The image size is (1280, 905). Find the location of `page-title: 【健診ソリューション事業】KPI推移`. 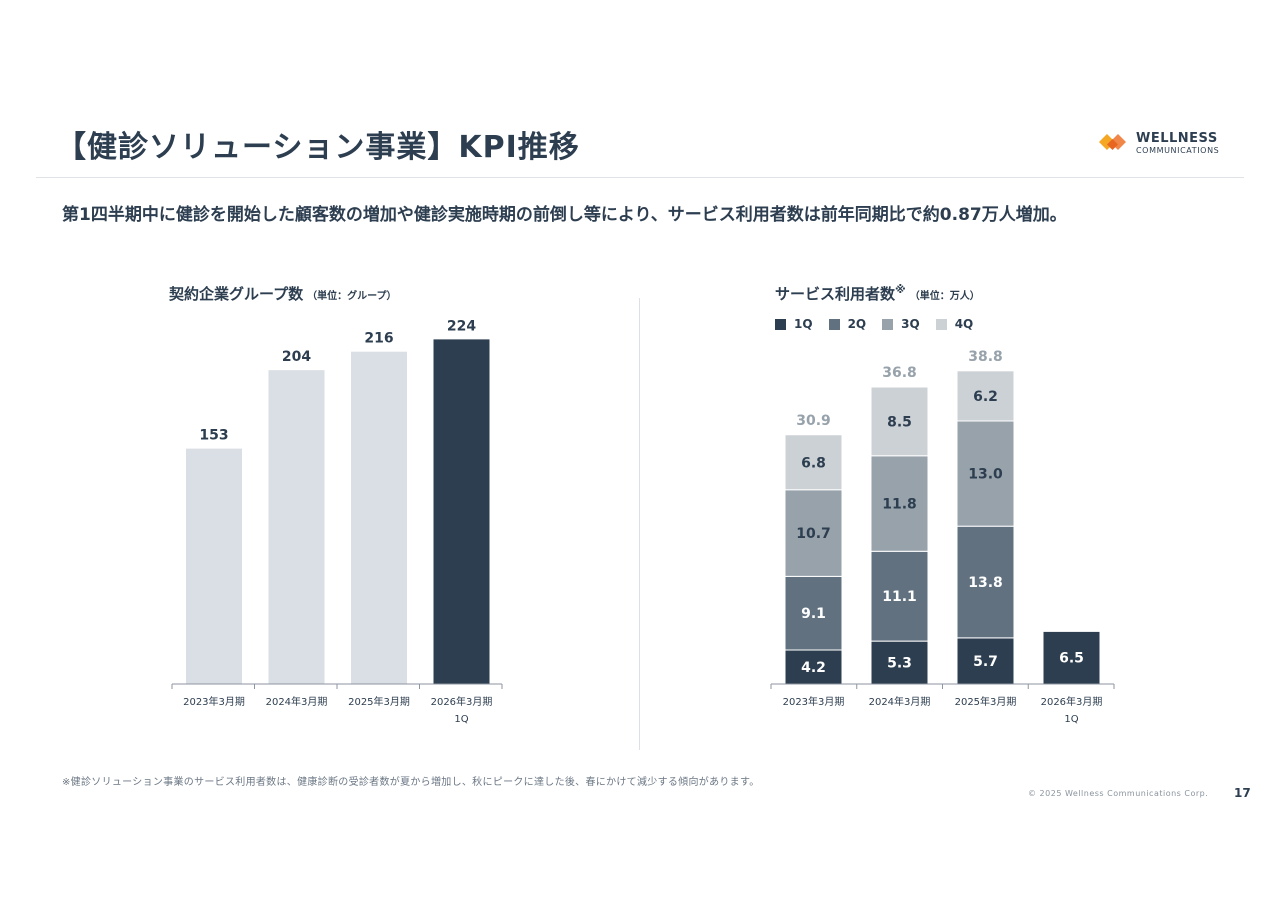

page-title: 【健診ソリューション事業】KPI推移 is located at coordinates (318, 147).